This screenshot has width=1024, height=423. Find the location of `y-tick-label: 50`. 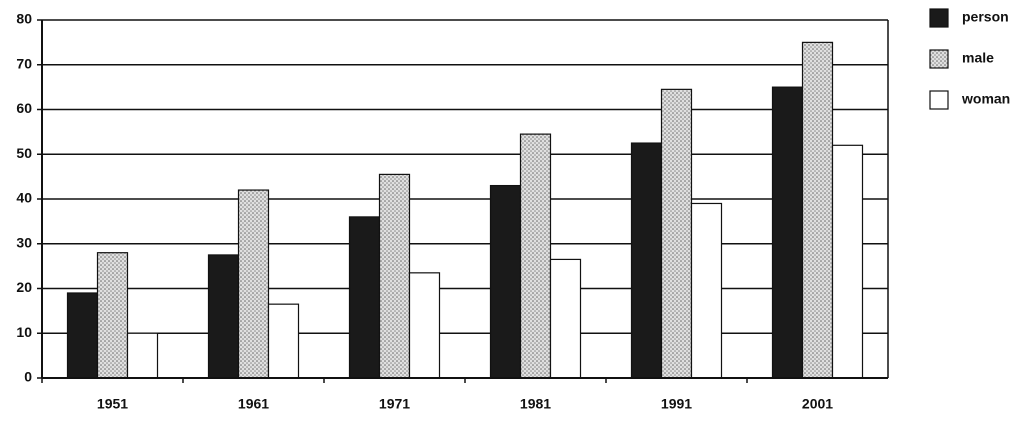

y-tick-label: 50 is located at coordinates (24, 153).